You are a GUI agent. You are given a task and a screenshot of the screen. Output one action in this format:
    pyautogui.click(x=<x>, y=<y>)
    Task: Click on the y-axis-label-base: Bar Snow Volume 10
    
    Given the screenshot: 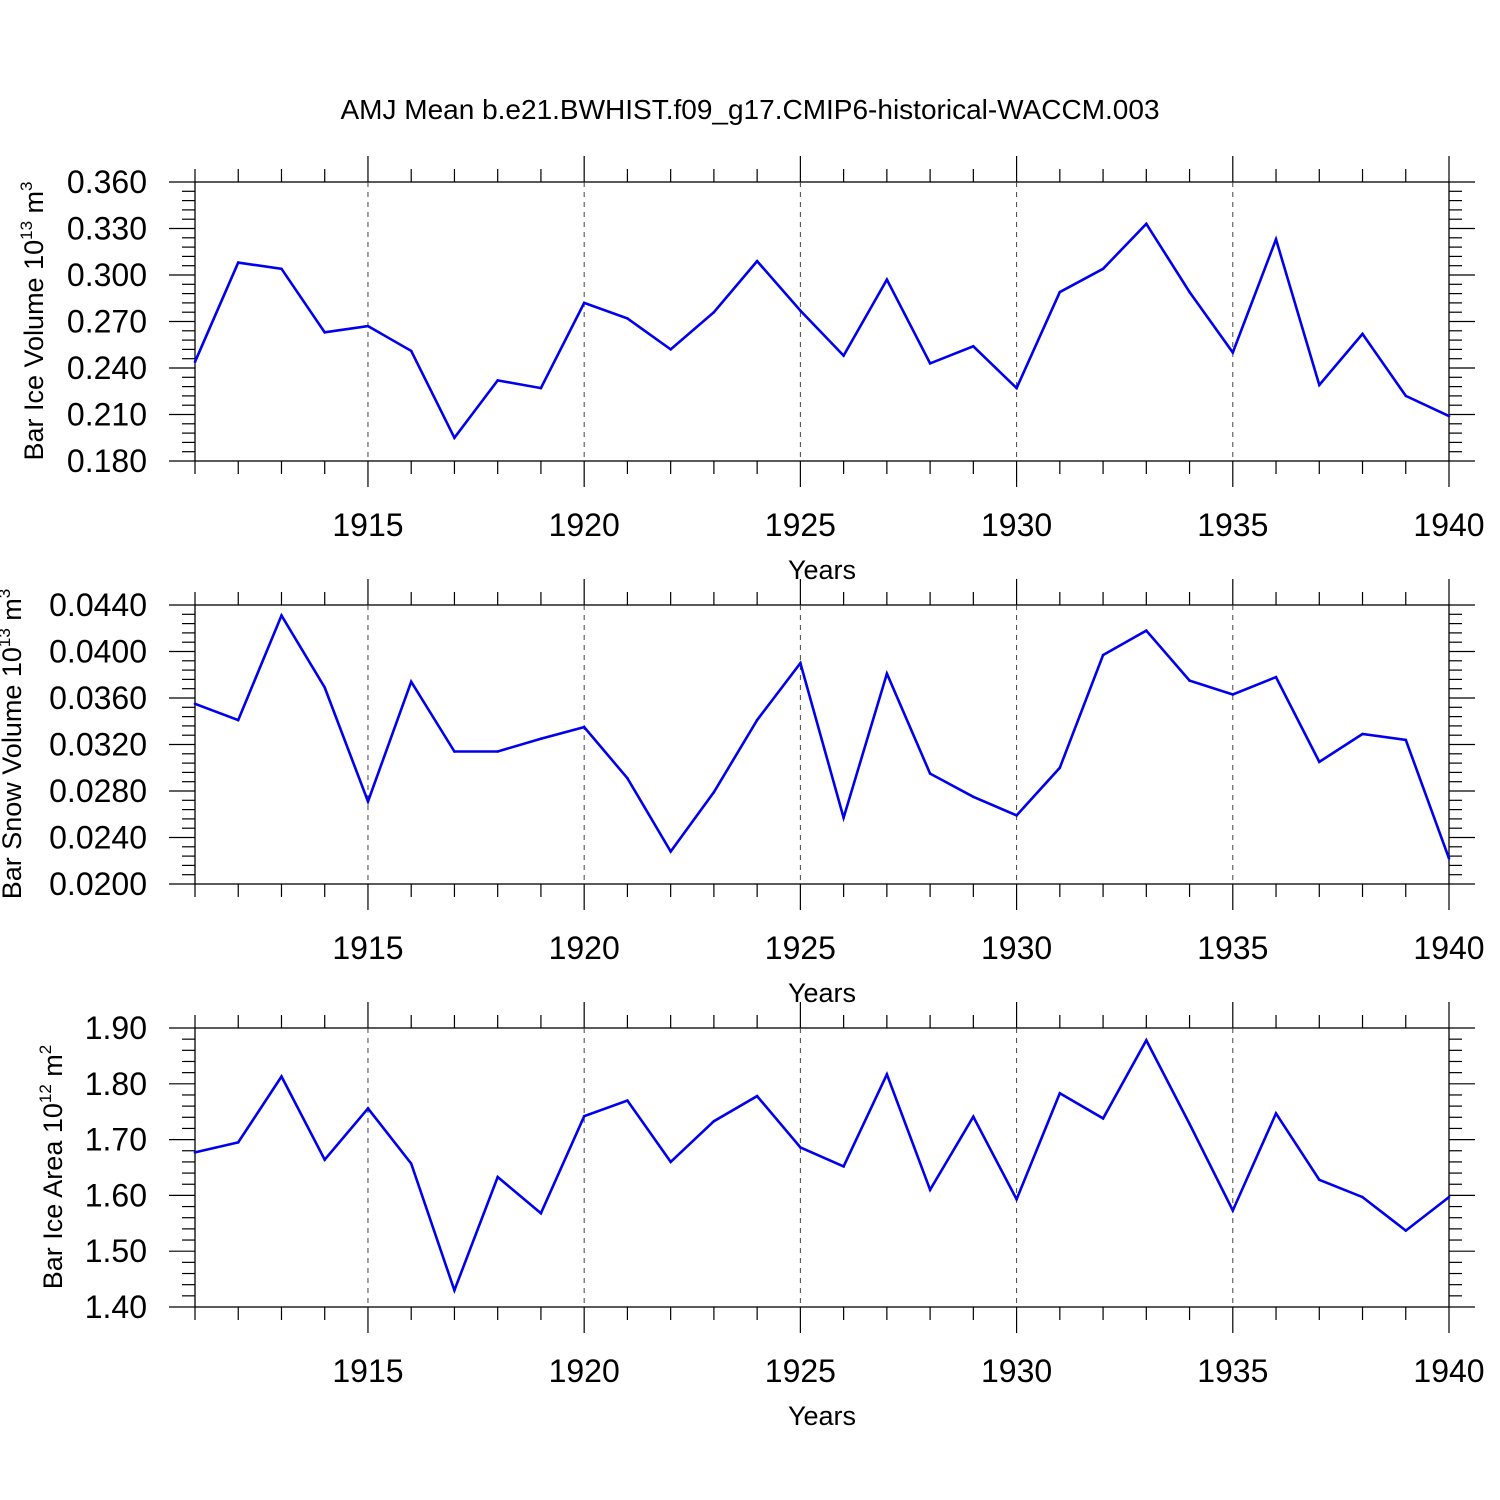 What is the action you would take?
    pyautogui.click(x=13, y=773)
    